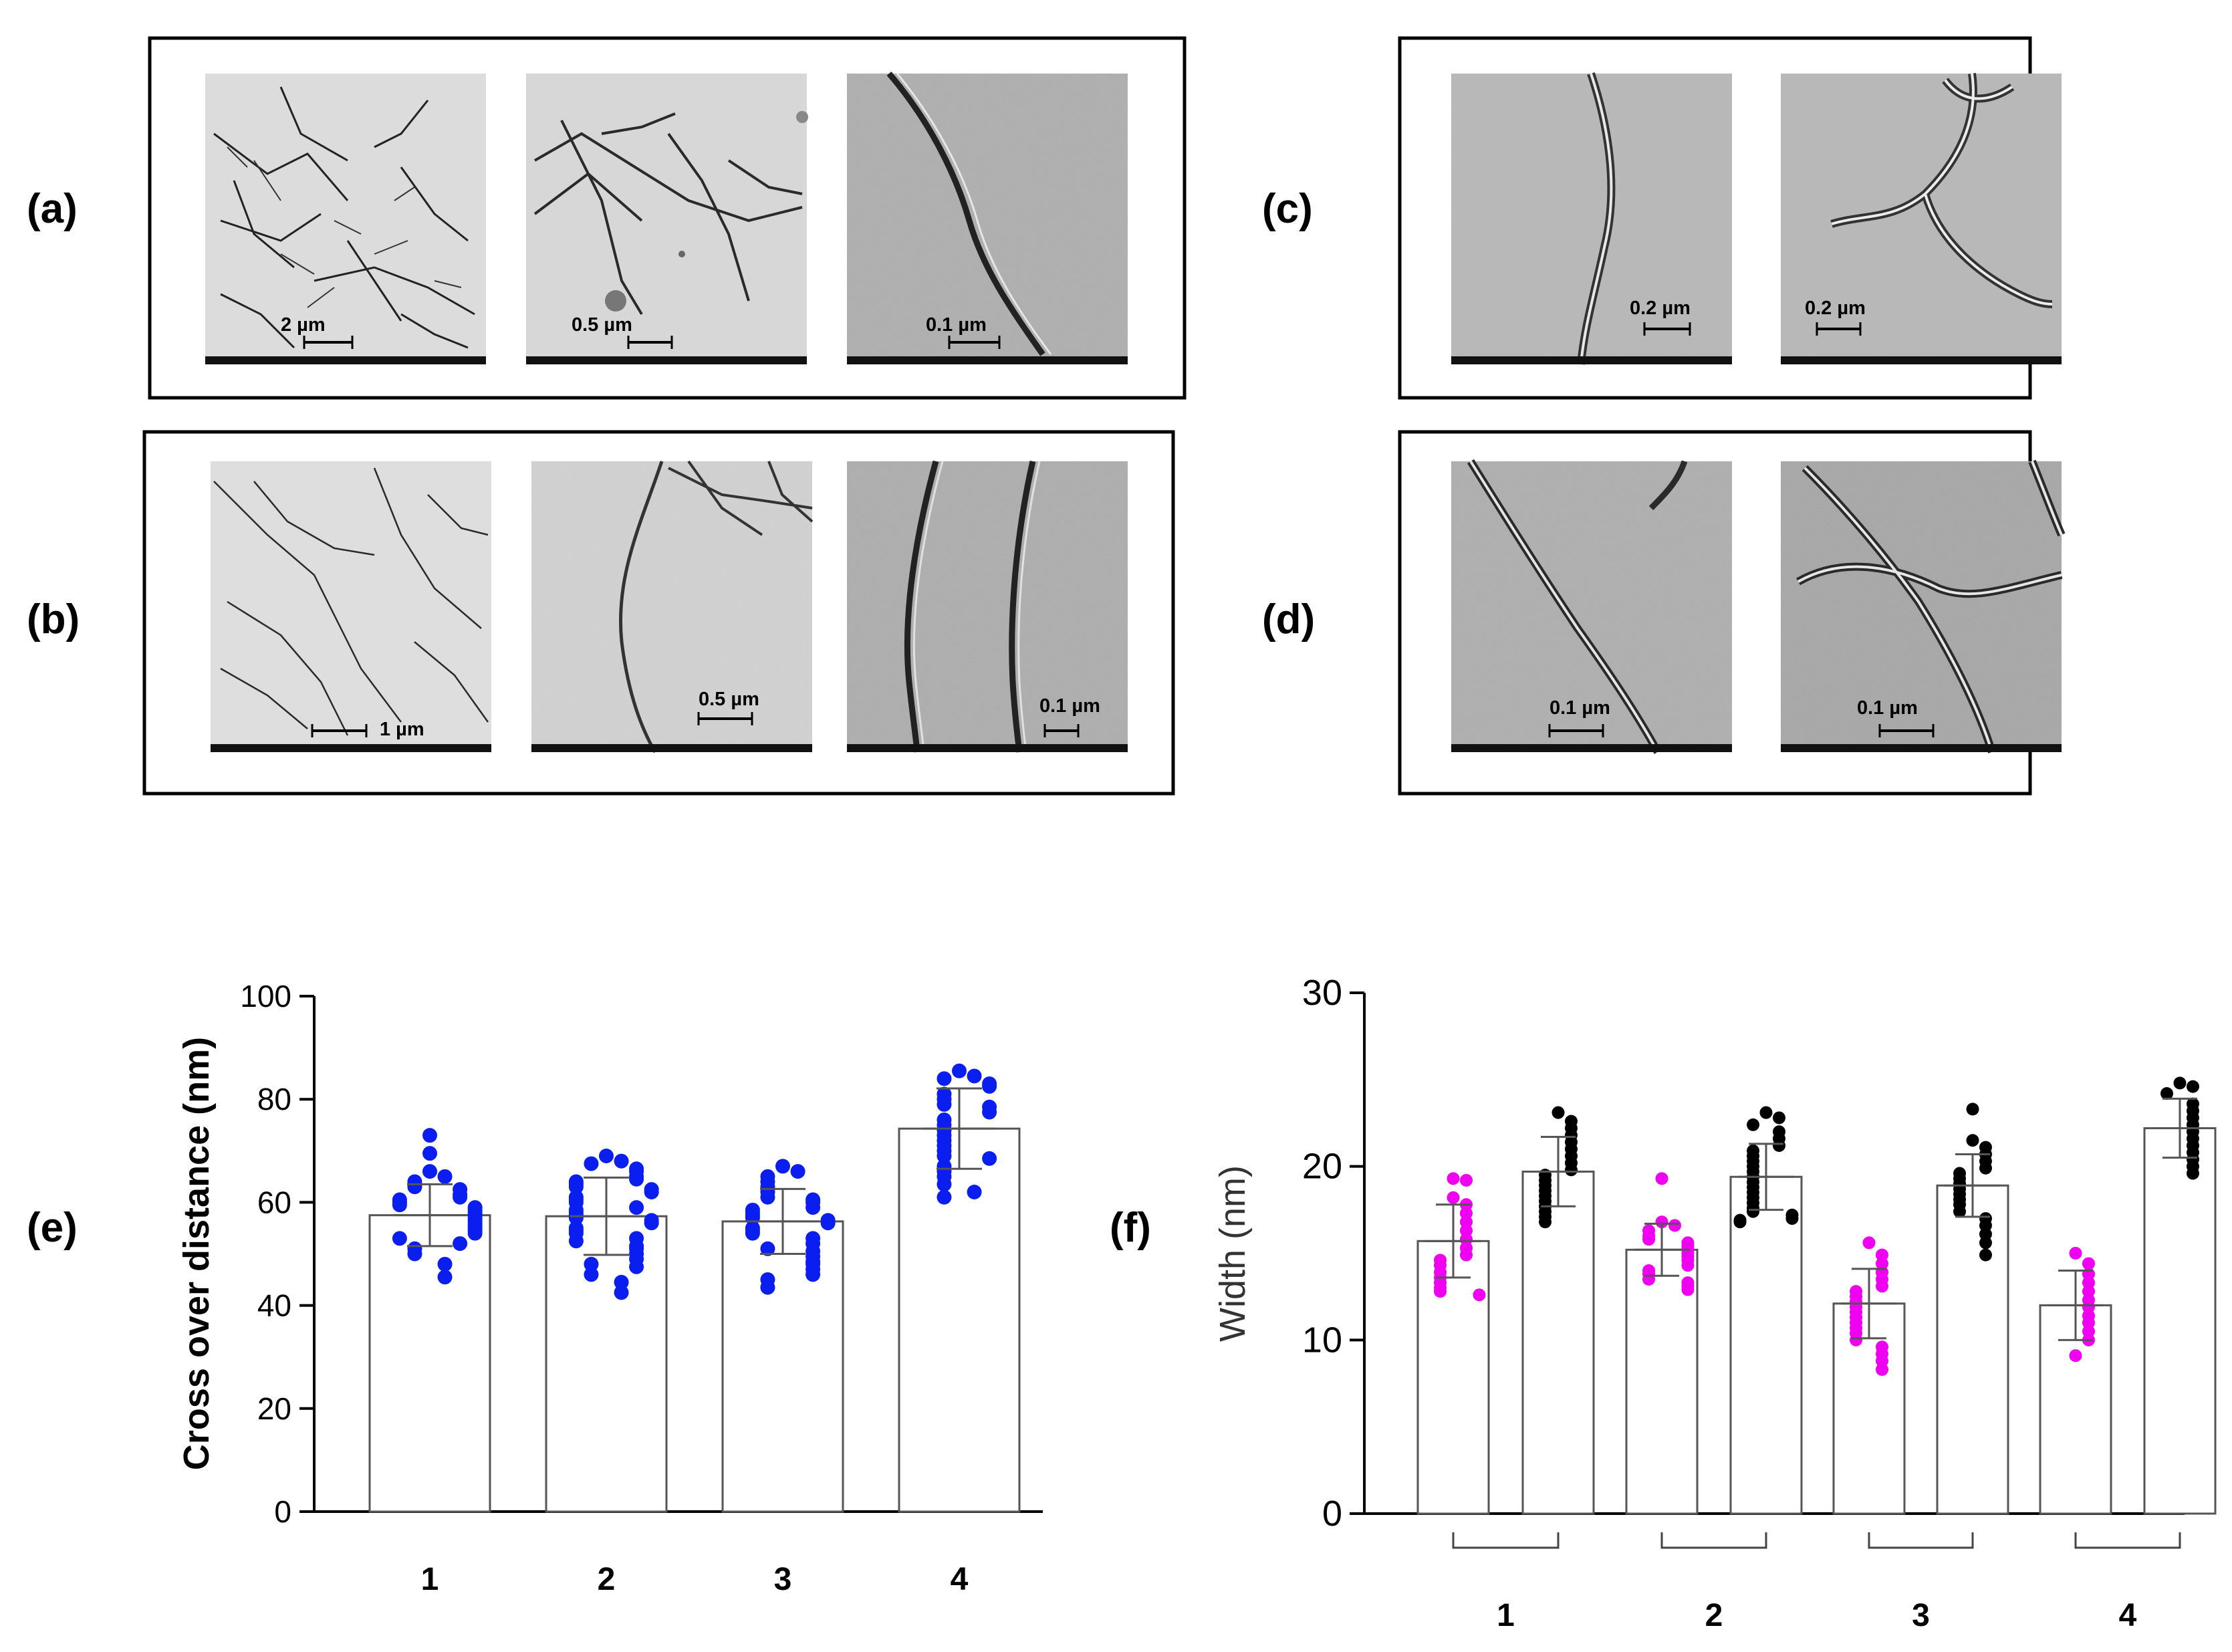  What do you see at coordinates (274, 1202) in the screenshot?
I see `chart-e-y-tick-label: 60` at bounding box center [274, 1202].